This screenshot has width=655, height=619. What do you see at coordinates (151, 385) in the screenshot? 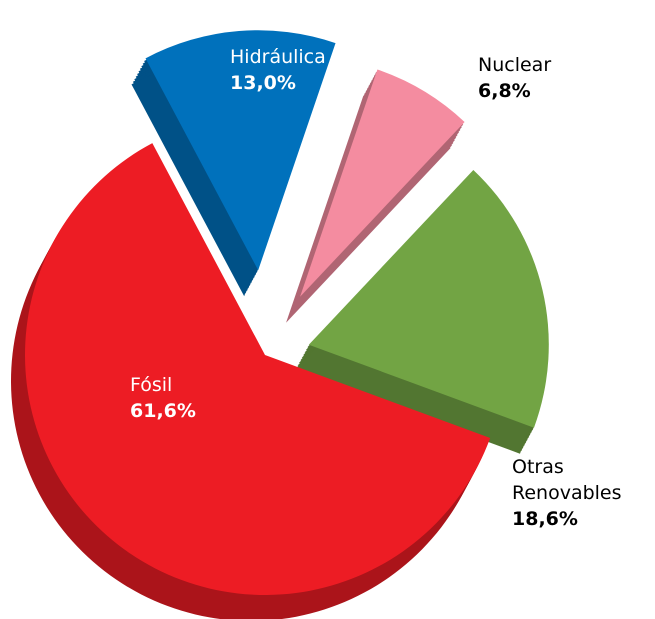
I see `category-name: Fósil` at bounding box center [151, 385].